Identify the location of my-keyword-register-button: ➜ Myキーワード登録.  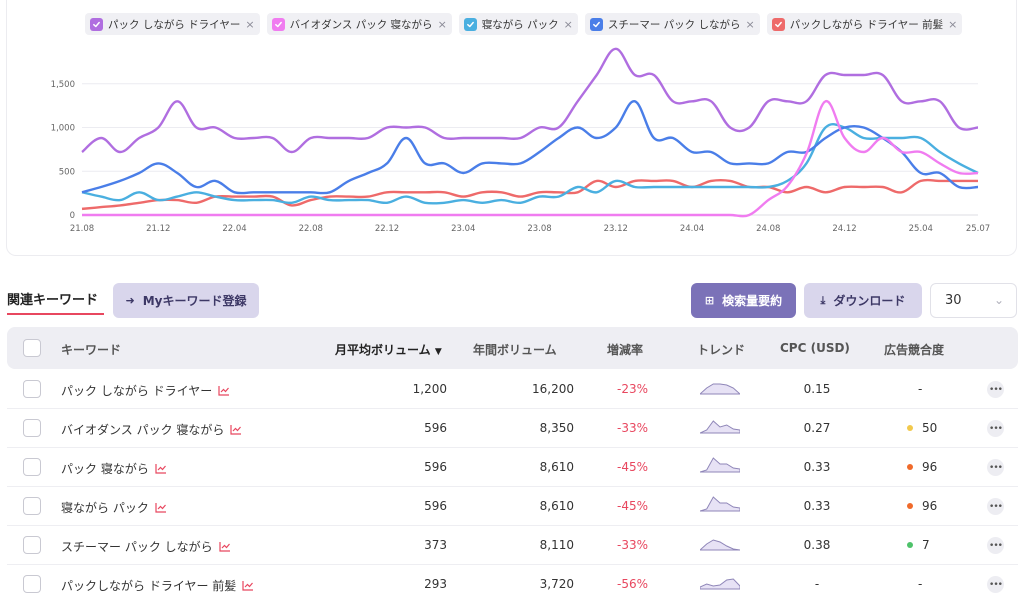
(186, 300).